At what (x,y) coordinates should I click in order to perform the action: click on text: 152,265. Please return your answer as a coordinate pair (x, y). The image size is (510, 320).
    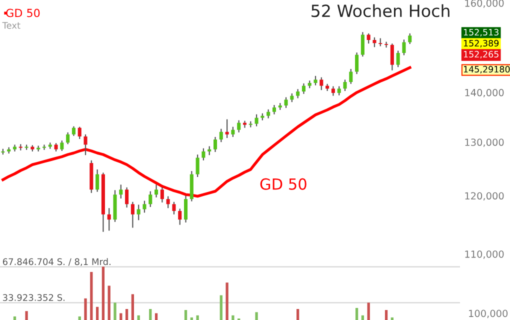
    Looking at the image, I should click on (481, 54).